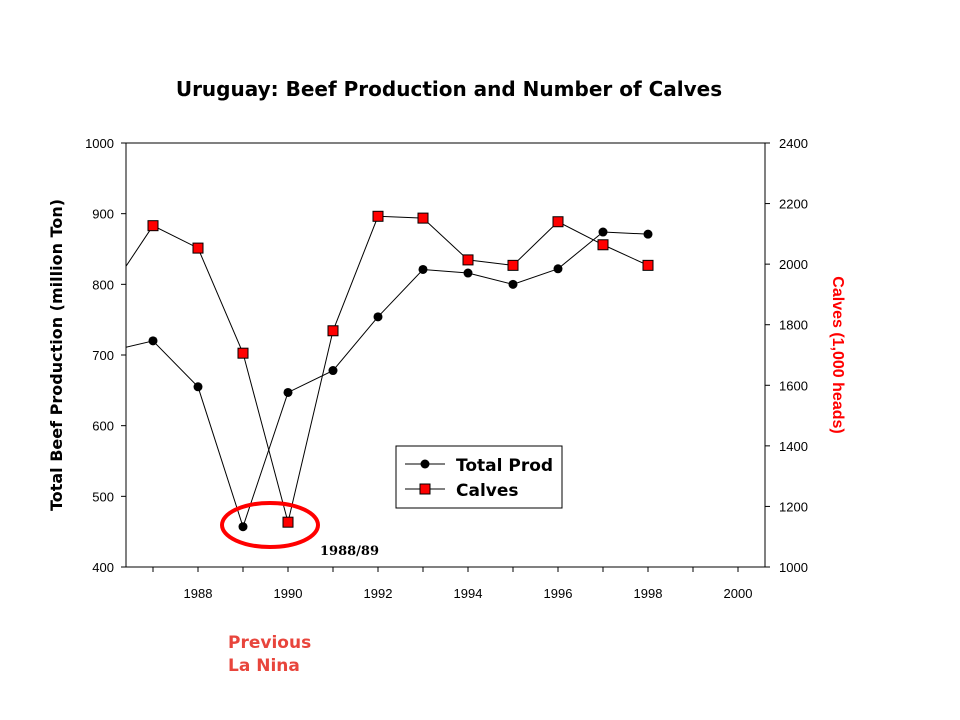 The height and width of the screenshot is (720, 960). Describe the element at coordinates (837, 354) in the screenshot. I see `y-axis-right-label: Calves (1,000 heads)` at that location.